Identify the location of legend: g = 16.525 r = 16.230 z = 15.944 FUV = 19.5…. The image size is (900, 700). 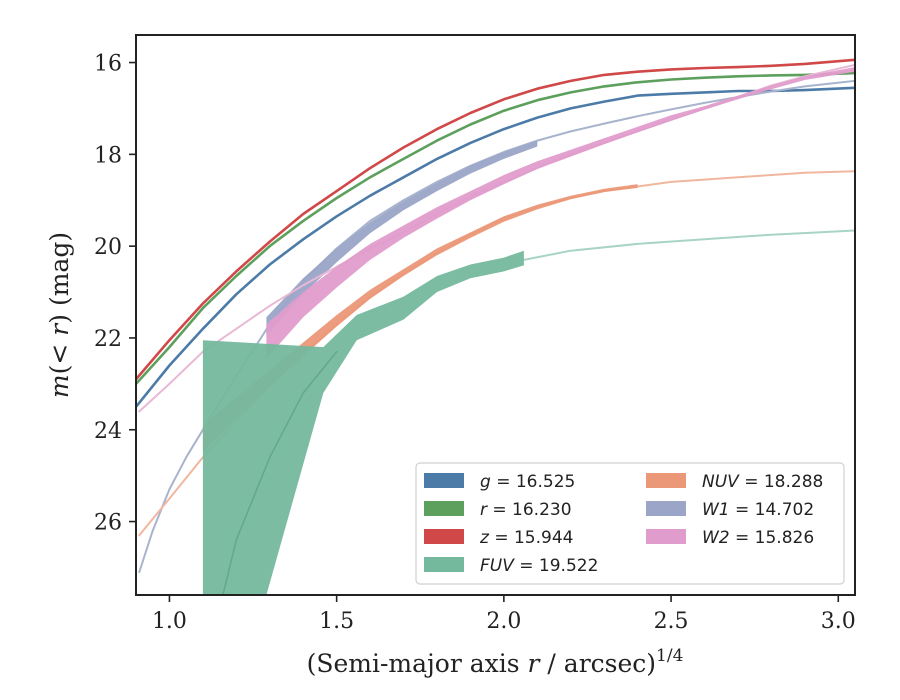
(630, 523).